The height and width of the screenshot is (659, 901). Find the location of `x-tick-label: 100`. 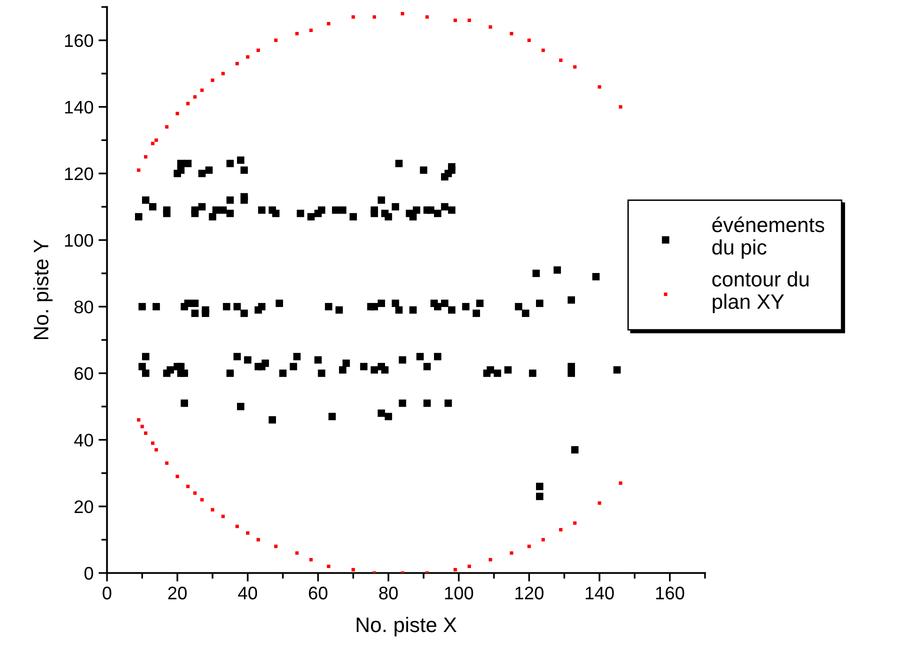

x-tick-label: 100 is located at coordinates (459, 593).